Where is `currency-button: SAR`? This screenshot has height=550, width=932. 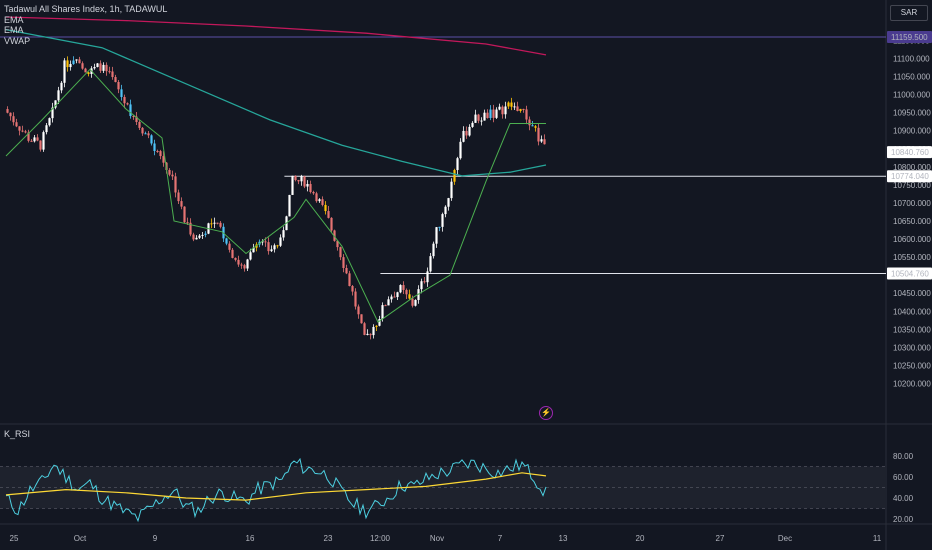
currency-button: SAR is located at coordinates (909, 13).